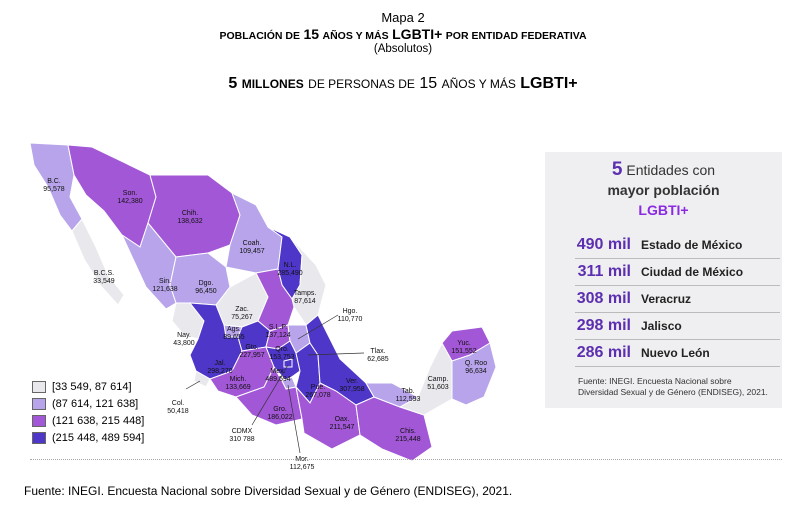 The width and height of the screenshot is (806, 511). I want to click on panel-number: 5, so click(617, 169).